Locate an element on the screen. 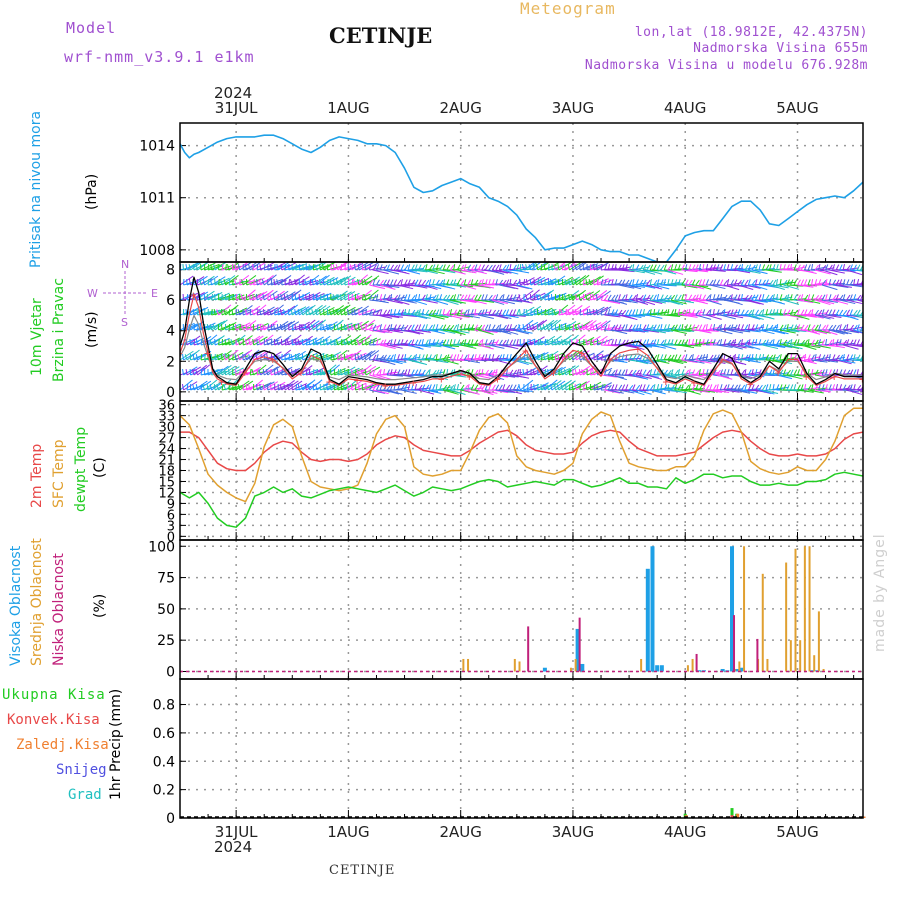  bottom-day-label: 31JUL is located at coordinates (236, 832).